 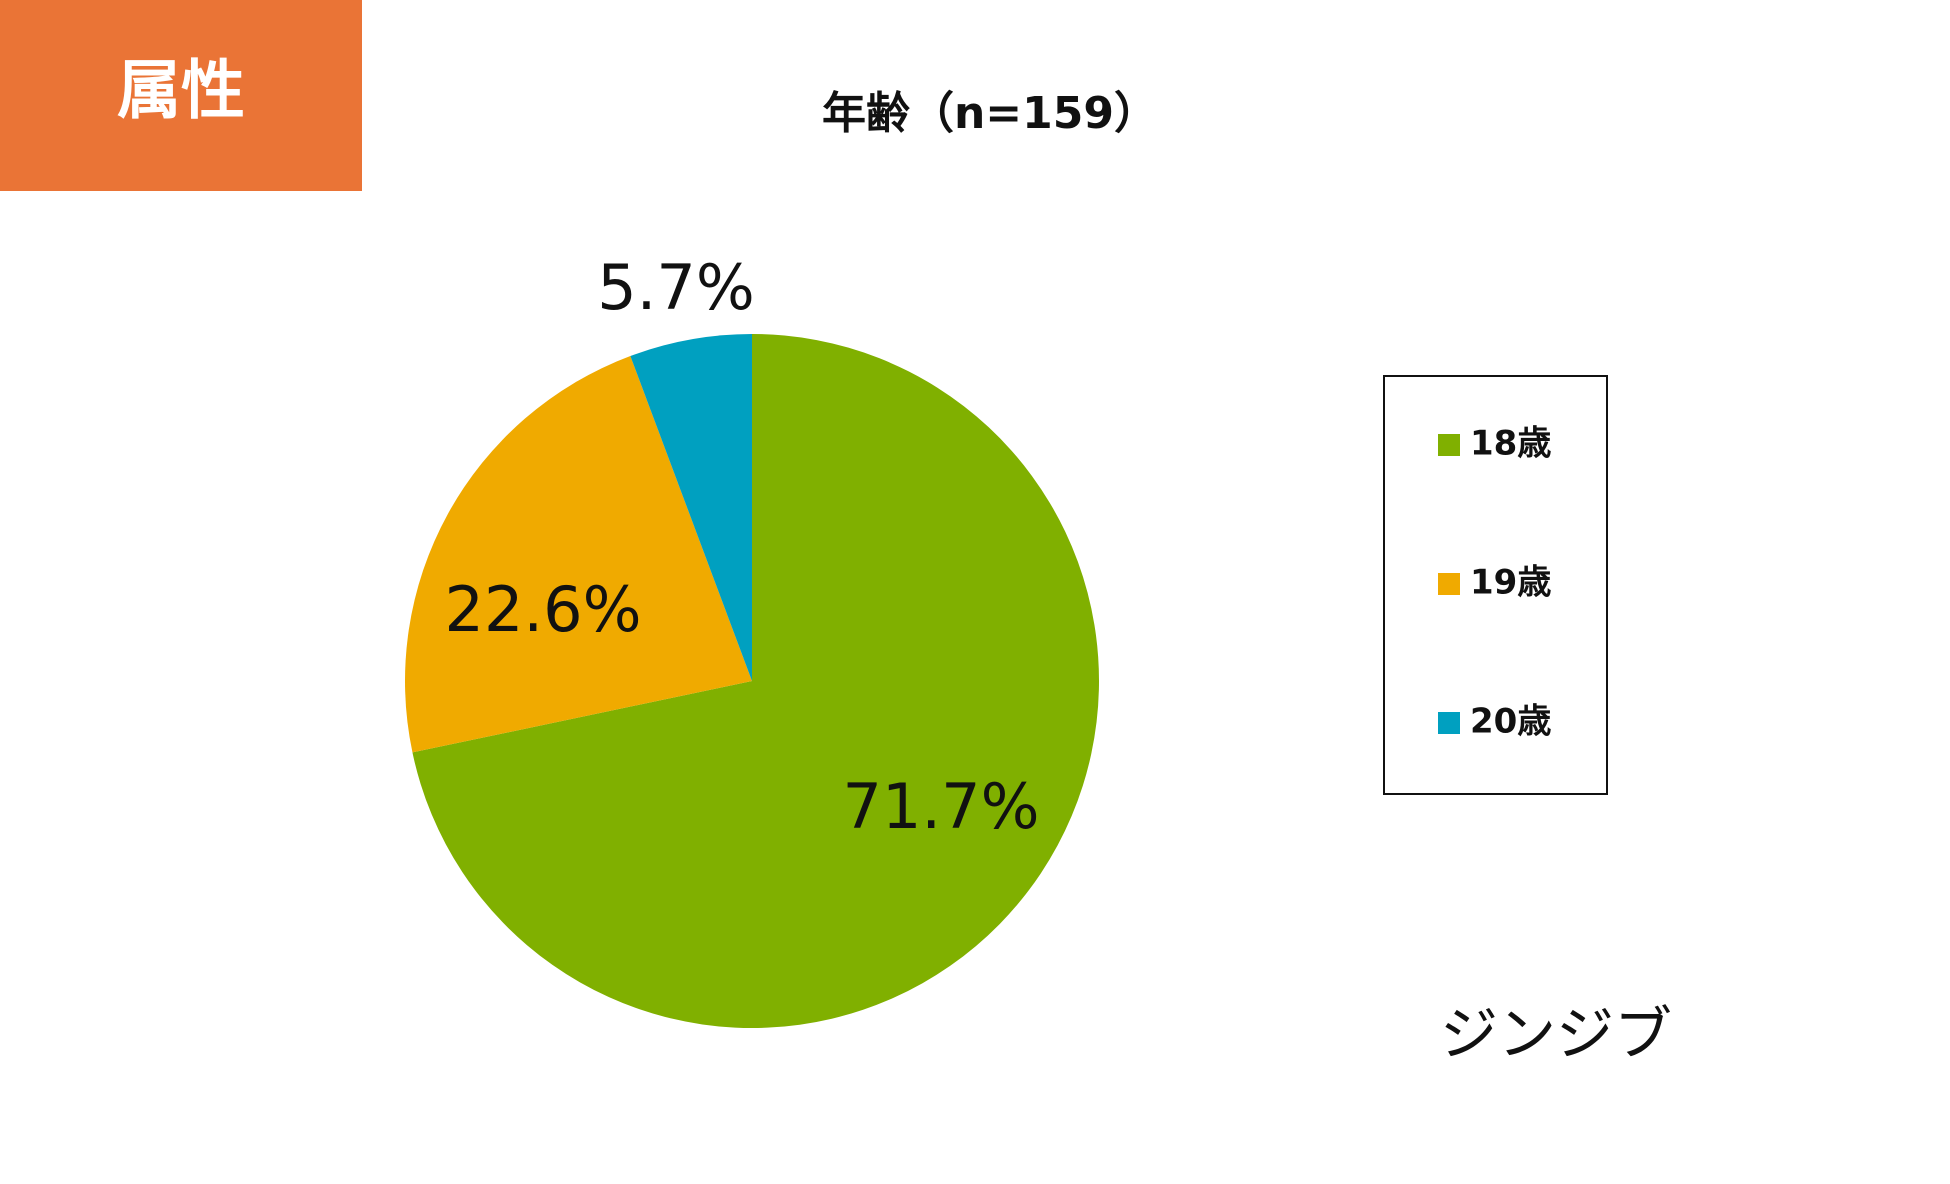 What do you see at coordinates (990, 113) in the screenshot?
I see `chart-title: 年齢（n=159）` at bounding box center [990, 113].